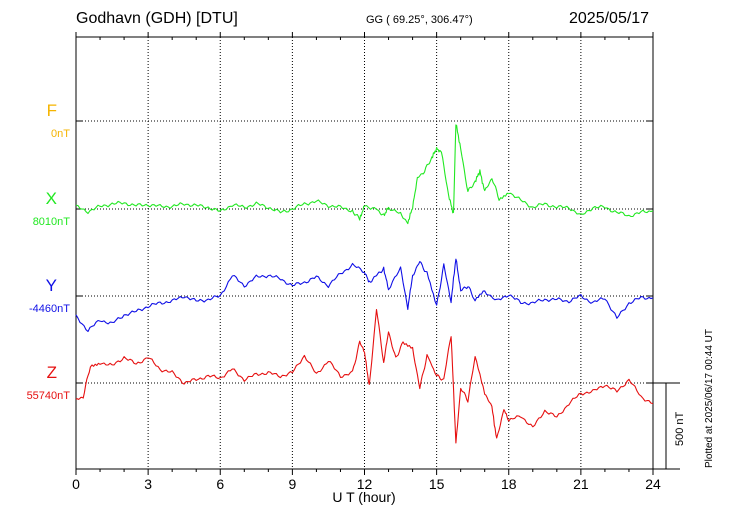 The image size is (730, 520). Describe the element at coordinates (680, 428) in the screenshot. I see `scale-bar-label: 500 nT` at that location.